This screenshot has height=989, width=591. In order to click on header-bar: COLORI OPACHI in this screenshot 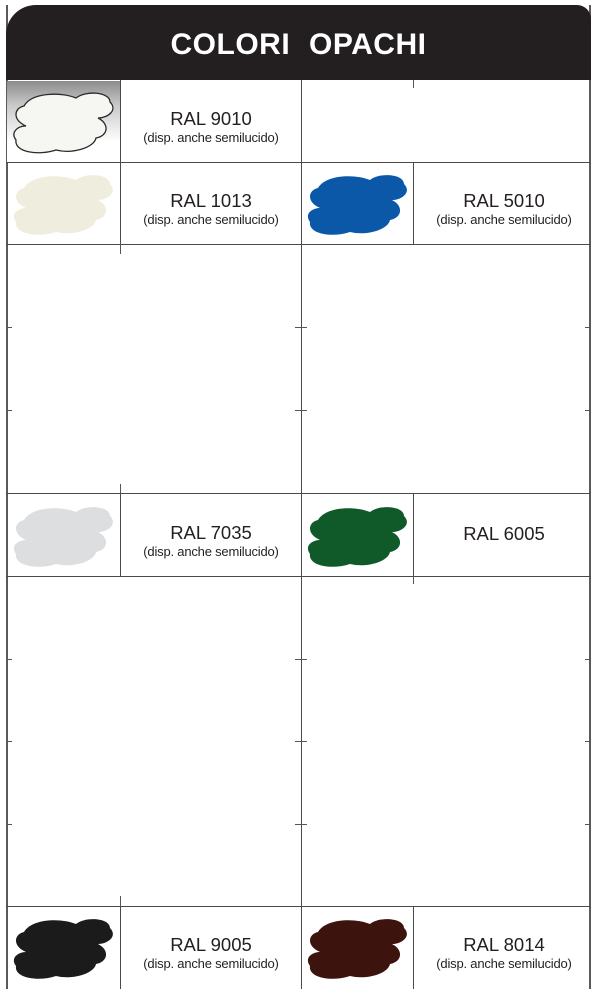, I will do `click(298, 42)`.